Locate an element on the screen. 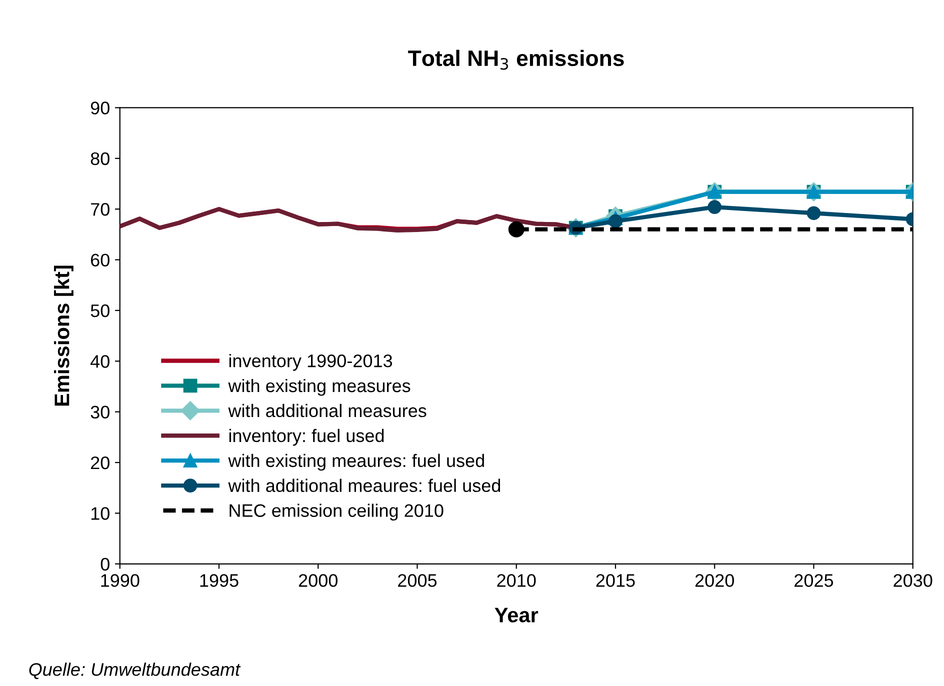 Image resolution: width=944 pixels, height=686 pixels. chart-title: Total NH$_{3}$ emissions is located at coordinates (516, 60).